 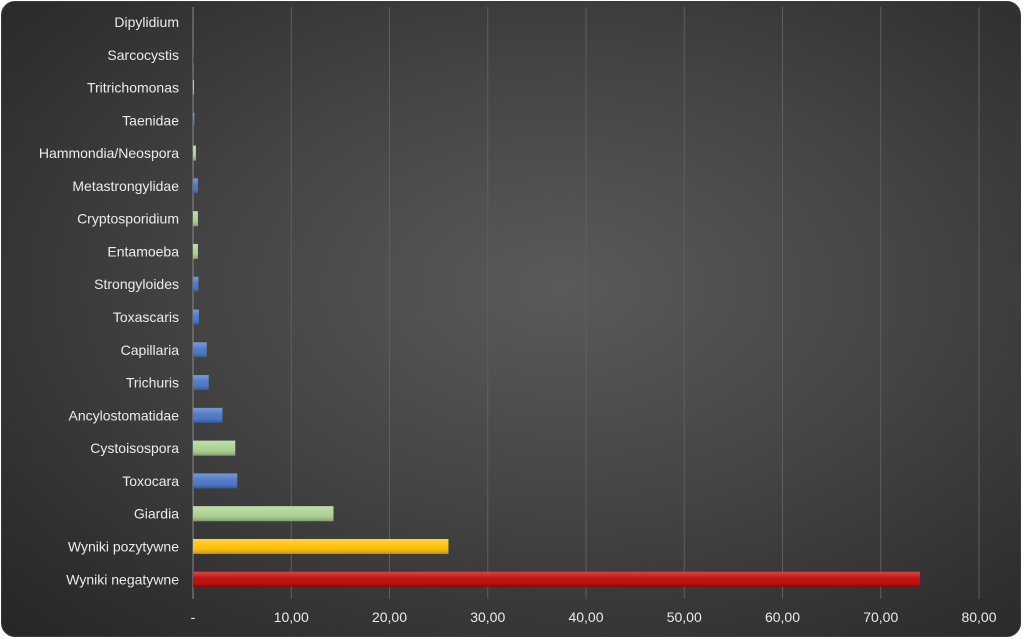 What do you see at coordinates (125, 186) in the screenshot?
I see `category-label: Metastrongylidae` at bounding box center [125, 186].